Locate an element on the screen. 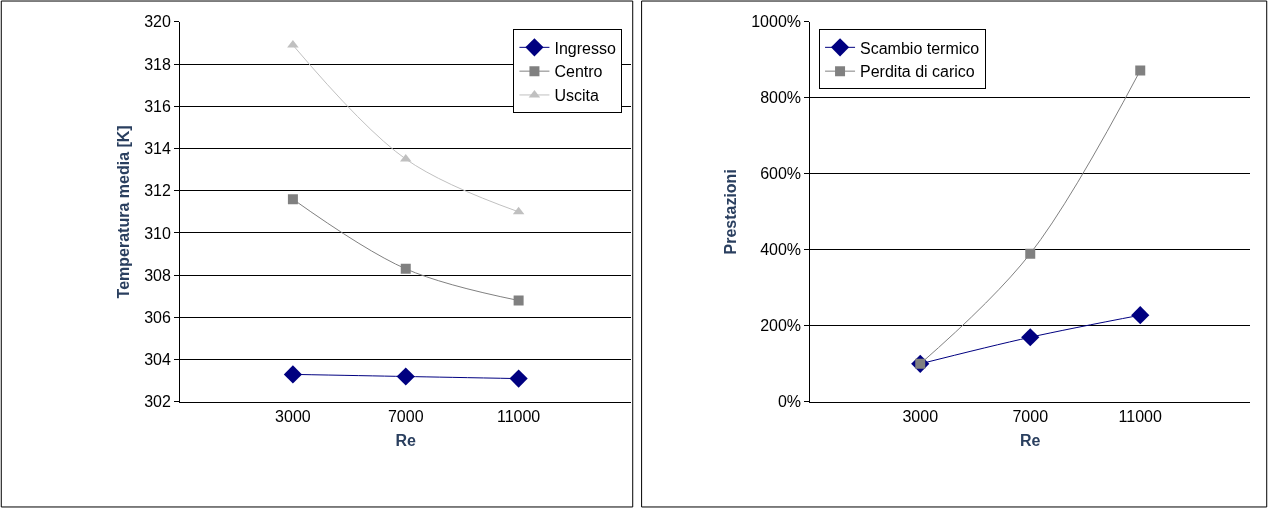 This screenshot has height=508, width=1268. y-tick-label: 314 is located at coordinates (157, 149).